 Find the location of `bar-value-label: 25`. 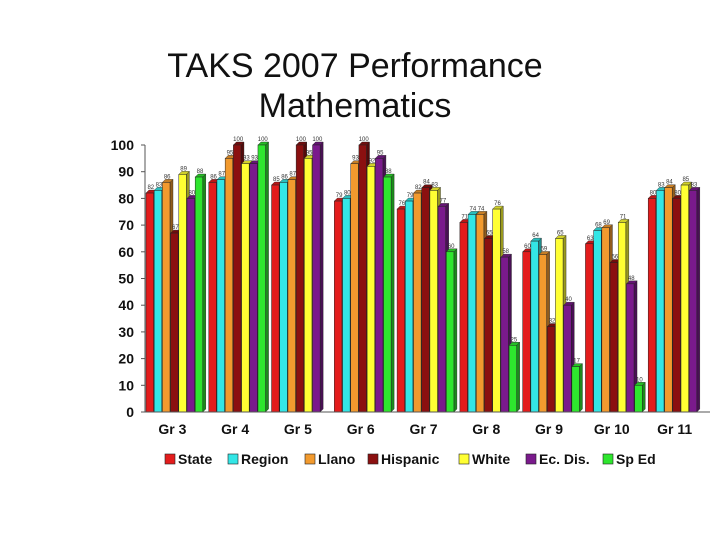

bar-value-label: 25 is located at coordinates (514, 340).